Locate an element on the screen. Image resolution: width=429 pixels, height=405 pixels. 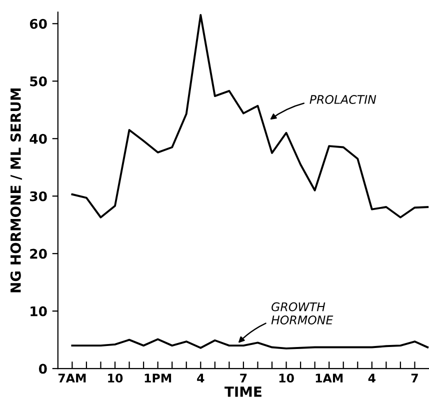
y-axis-title: NG HORMONE / ML SERUM is located at coordinates (16, 190).